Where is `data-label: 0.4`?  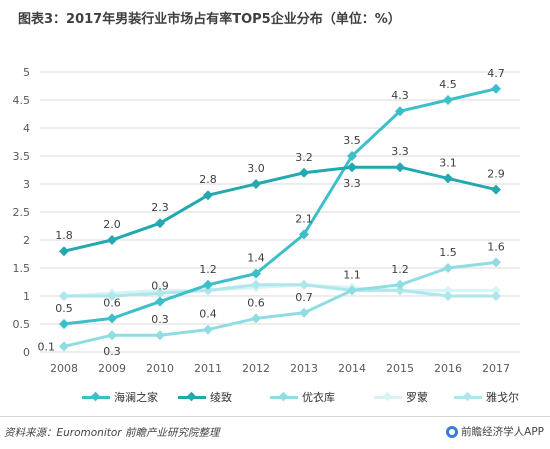 data-label: 0.4 is located at coordinates (208, 314).